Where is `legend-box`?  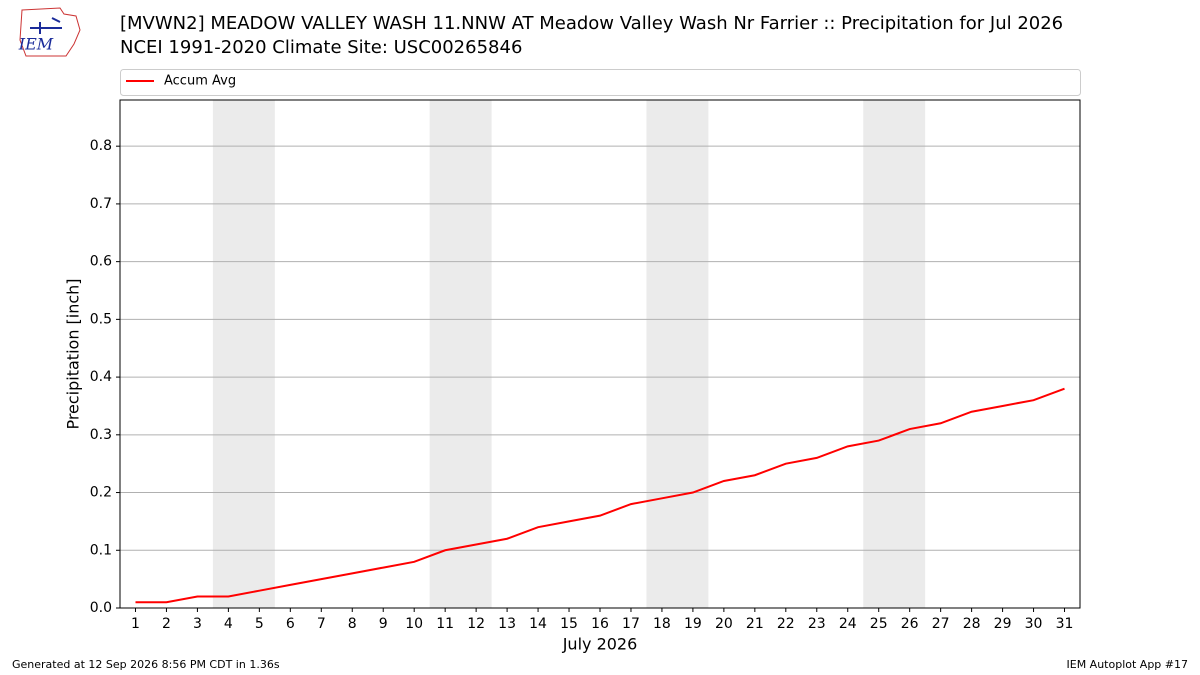 legend-box is located at coordinates (600, 82).